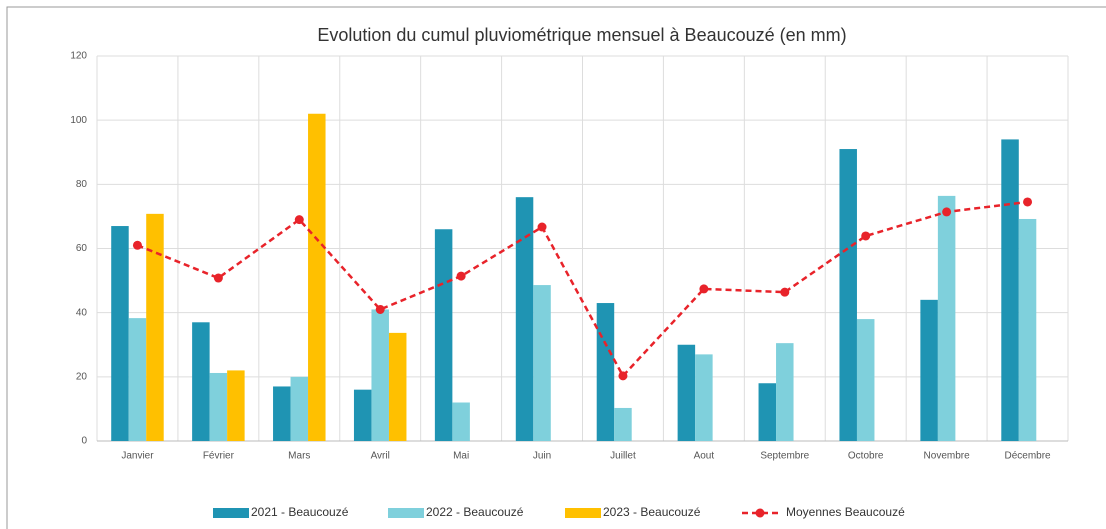  Describe the element at coordinates (760, 513) in the screenshot. I see `legend-marker` at that location.